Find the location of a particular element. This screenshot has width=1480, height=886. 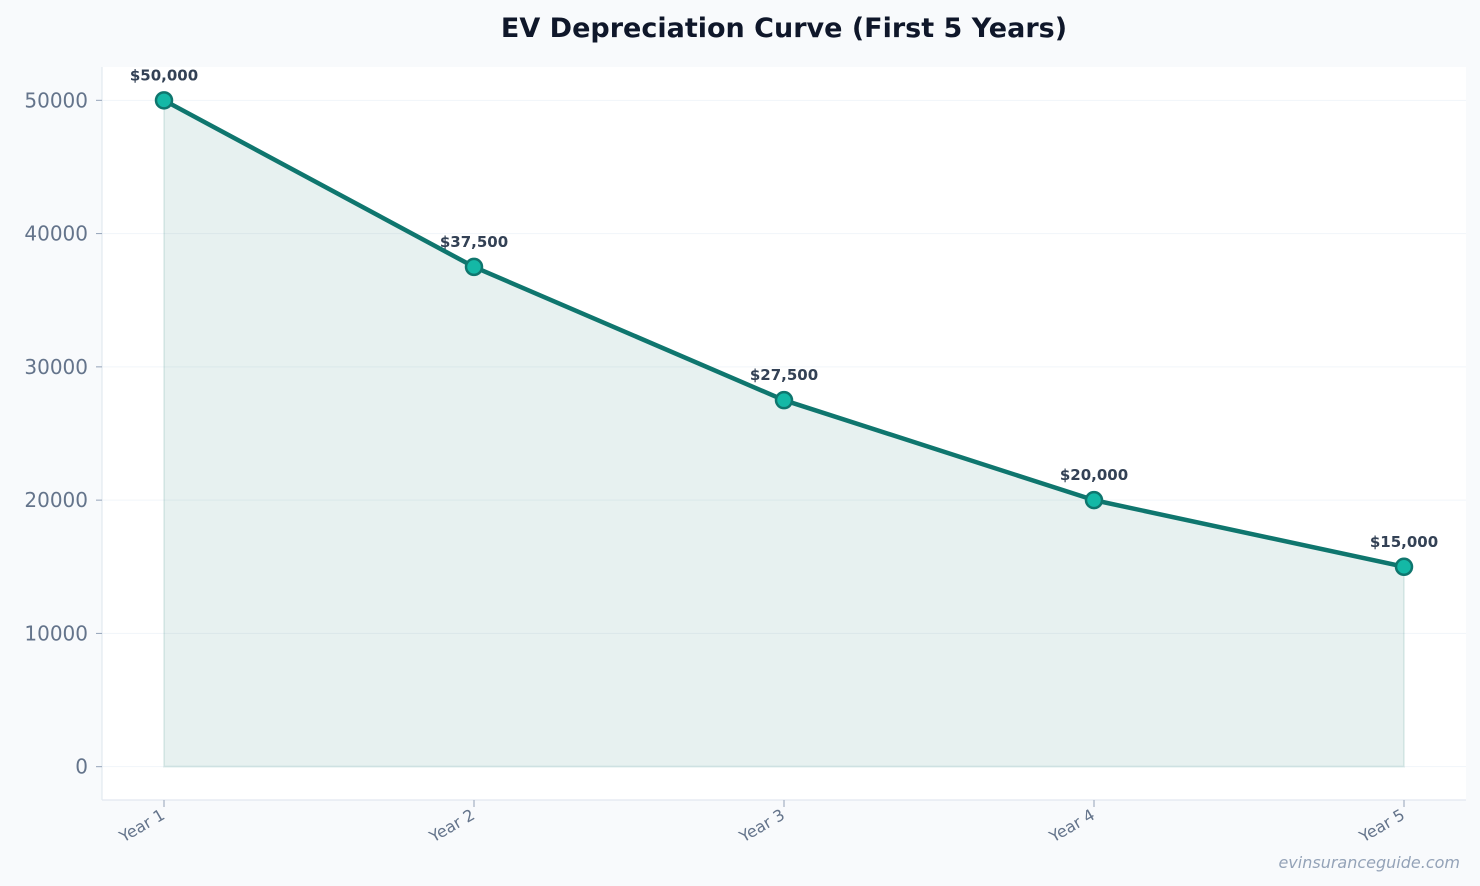

y-tick-label: 50000 is located at coordinates (56, 100).